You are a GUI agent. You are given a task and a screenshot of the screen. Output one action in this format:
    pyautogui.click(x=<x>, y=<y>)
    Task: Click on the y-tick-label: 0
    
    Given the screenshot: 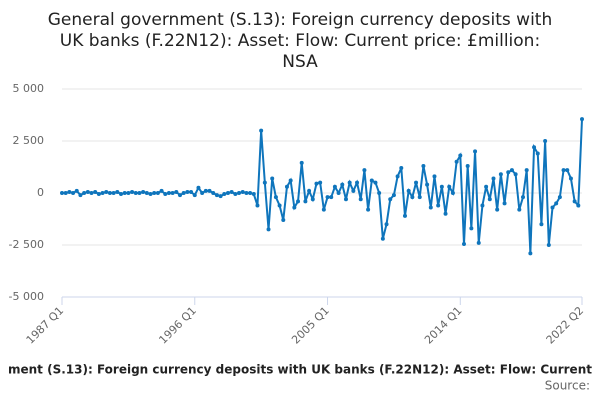 What is the action you would take?
    pyautogui.click(x=40, y=192)
    